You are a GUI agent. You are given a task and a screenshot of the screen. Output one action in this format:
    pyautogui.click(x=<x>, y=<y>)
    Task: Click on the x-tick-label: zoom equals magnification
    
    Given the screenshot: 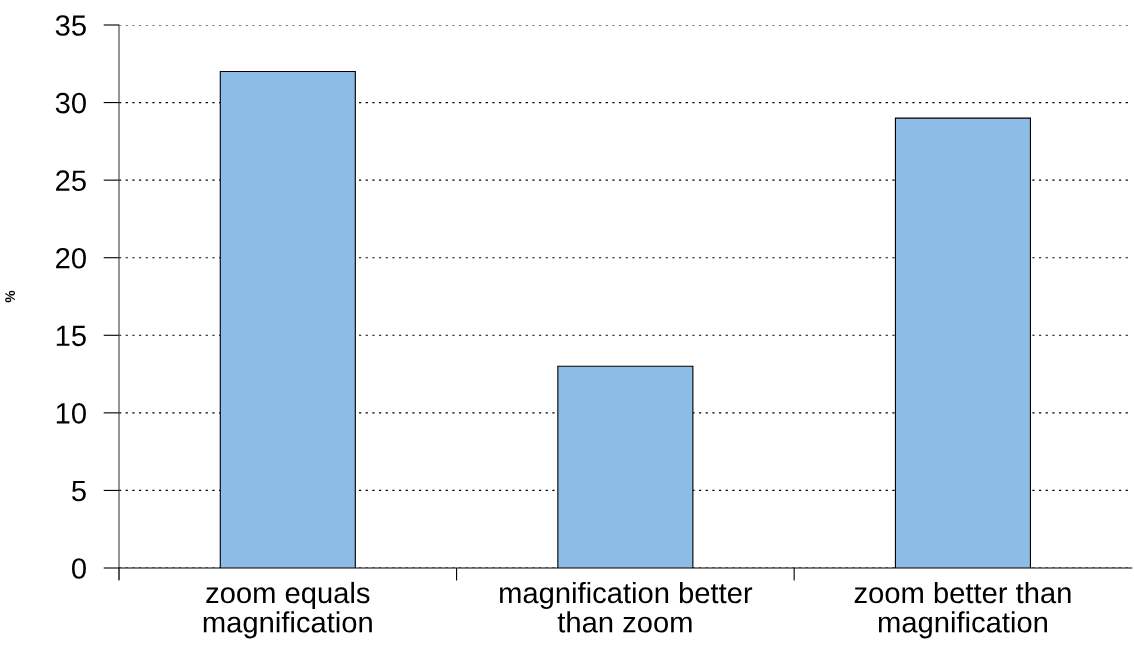 What is the action you would take?
    pyautogui.click(x=287, y=610)
    